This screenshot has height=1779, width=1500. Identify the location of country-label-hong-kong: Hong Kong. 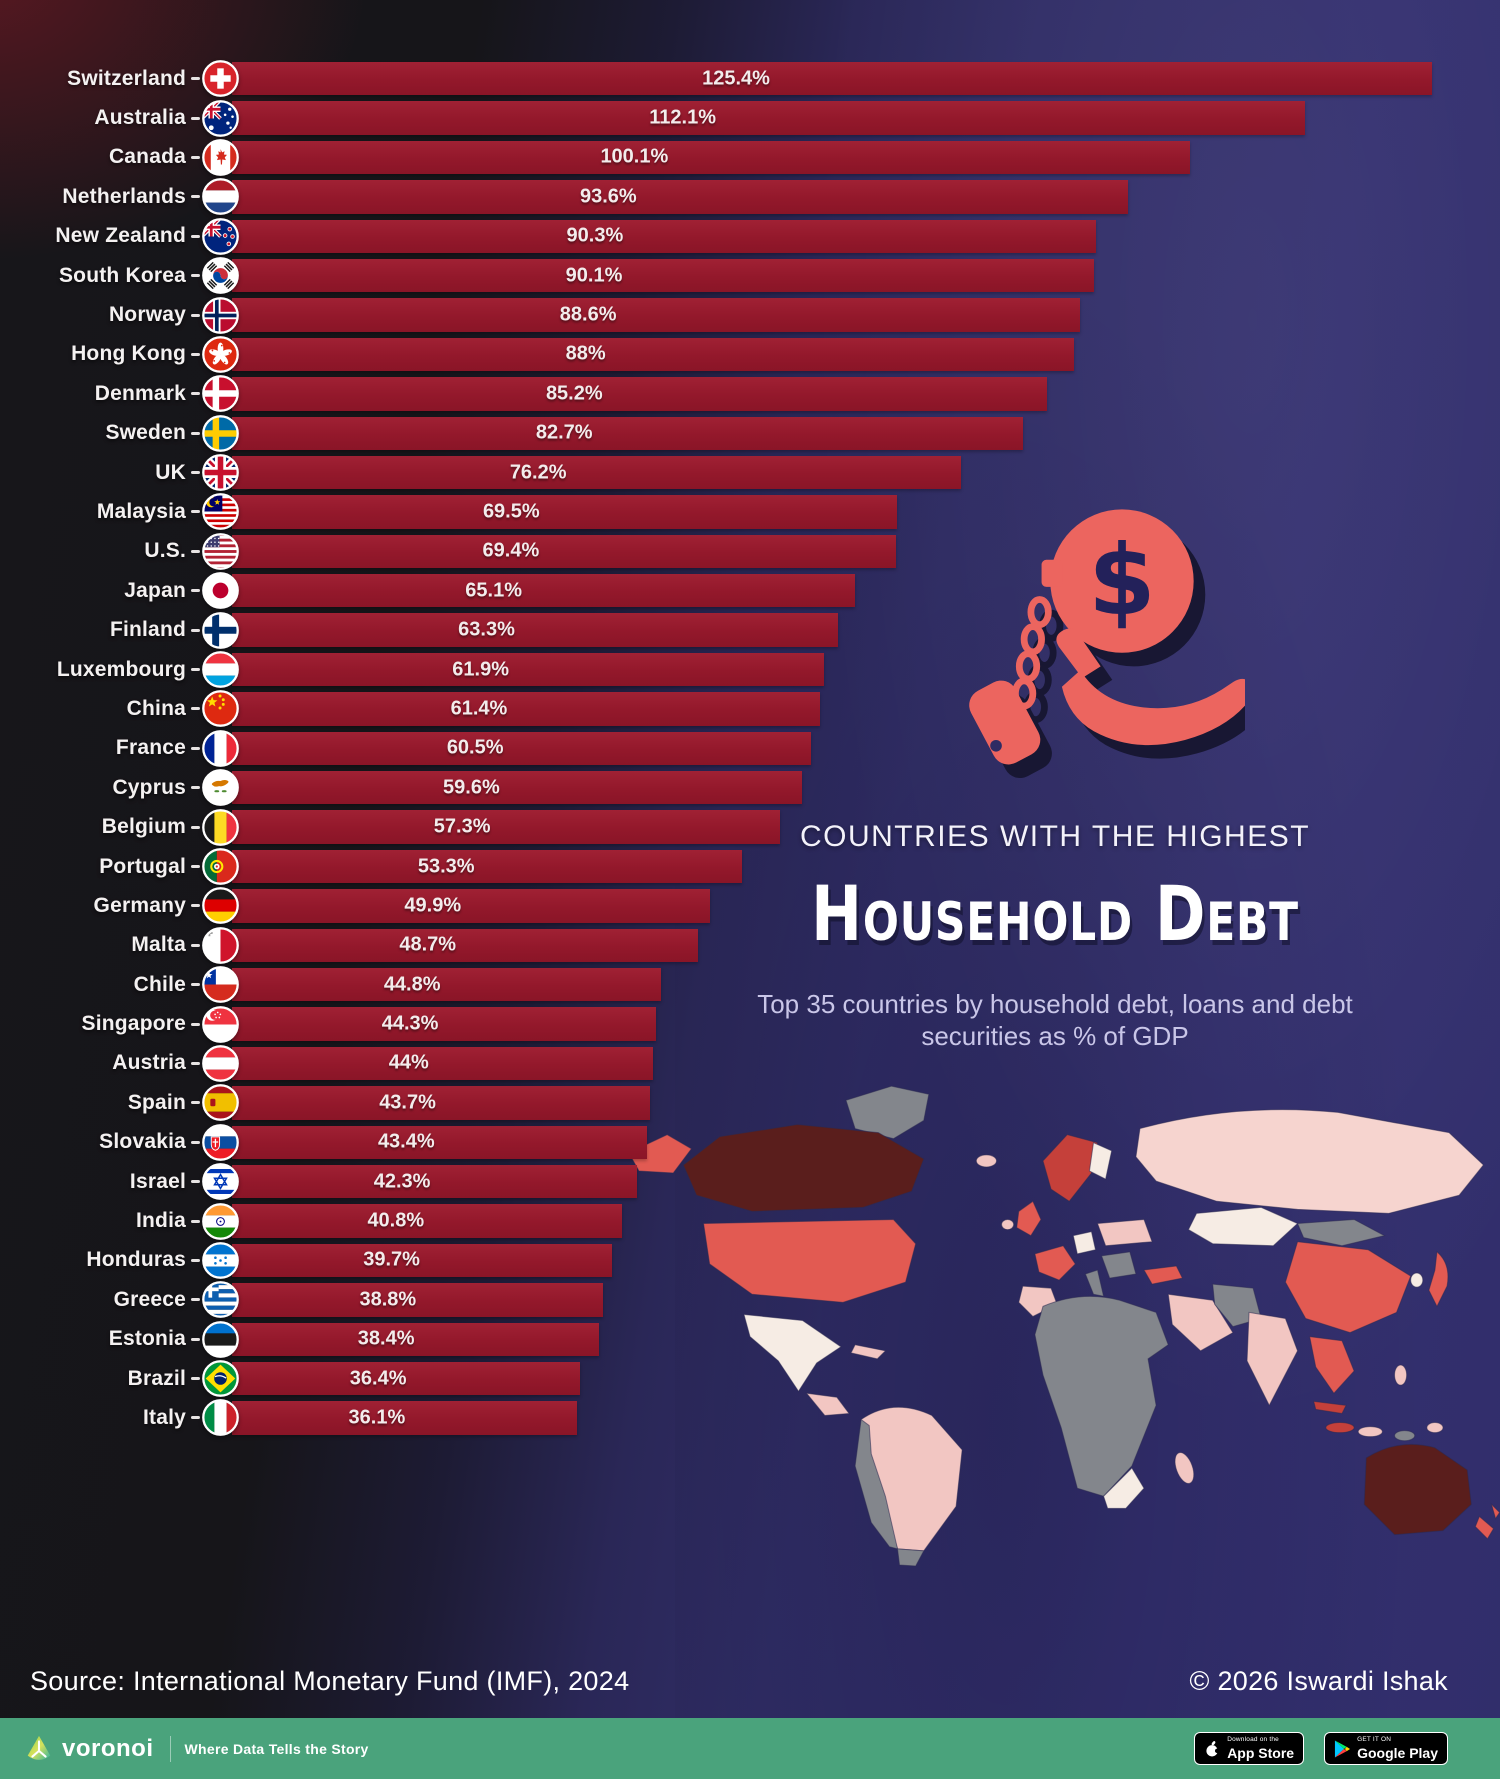
(128, 354).